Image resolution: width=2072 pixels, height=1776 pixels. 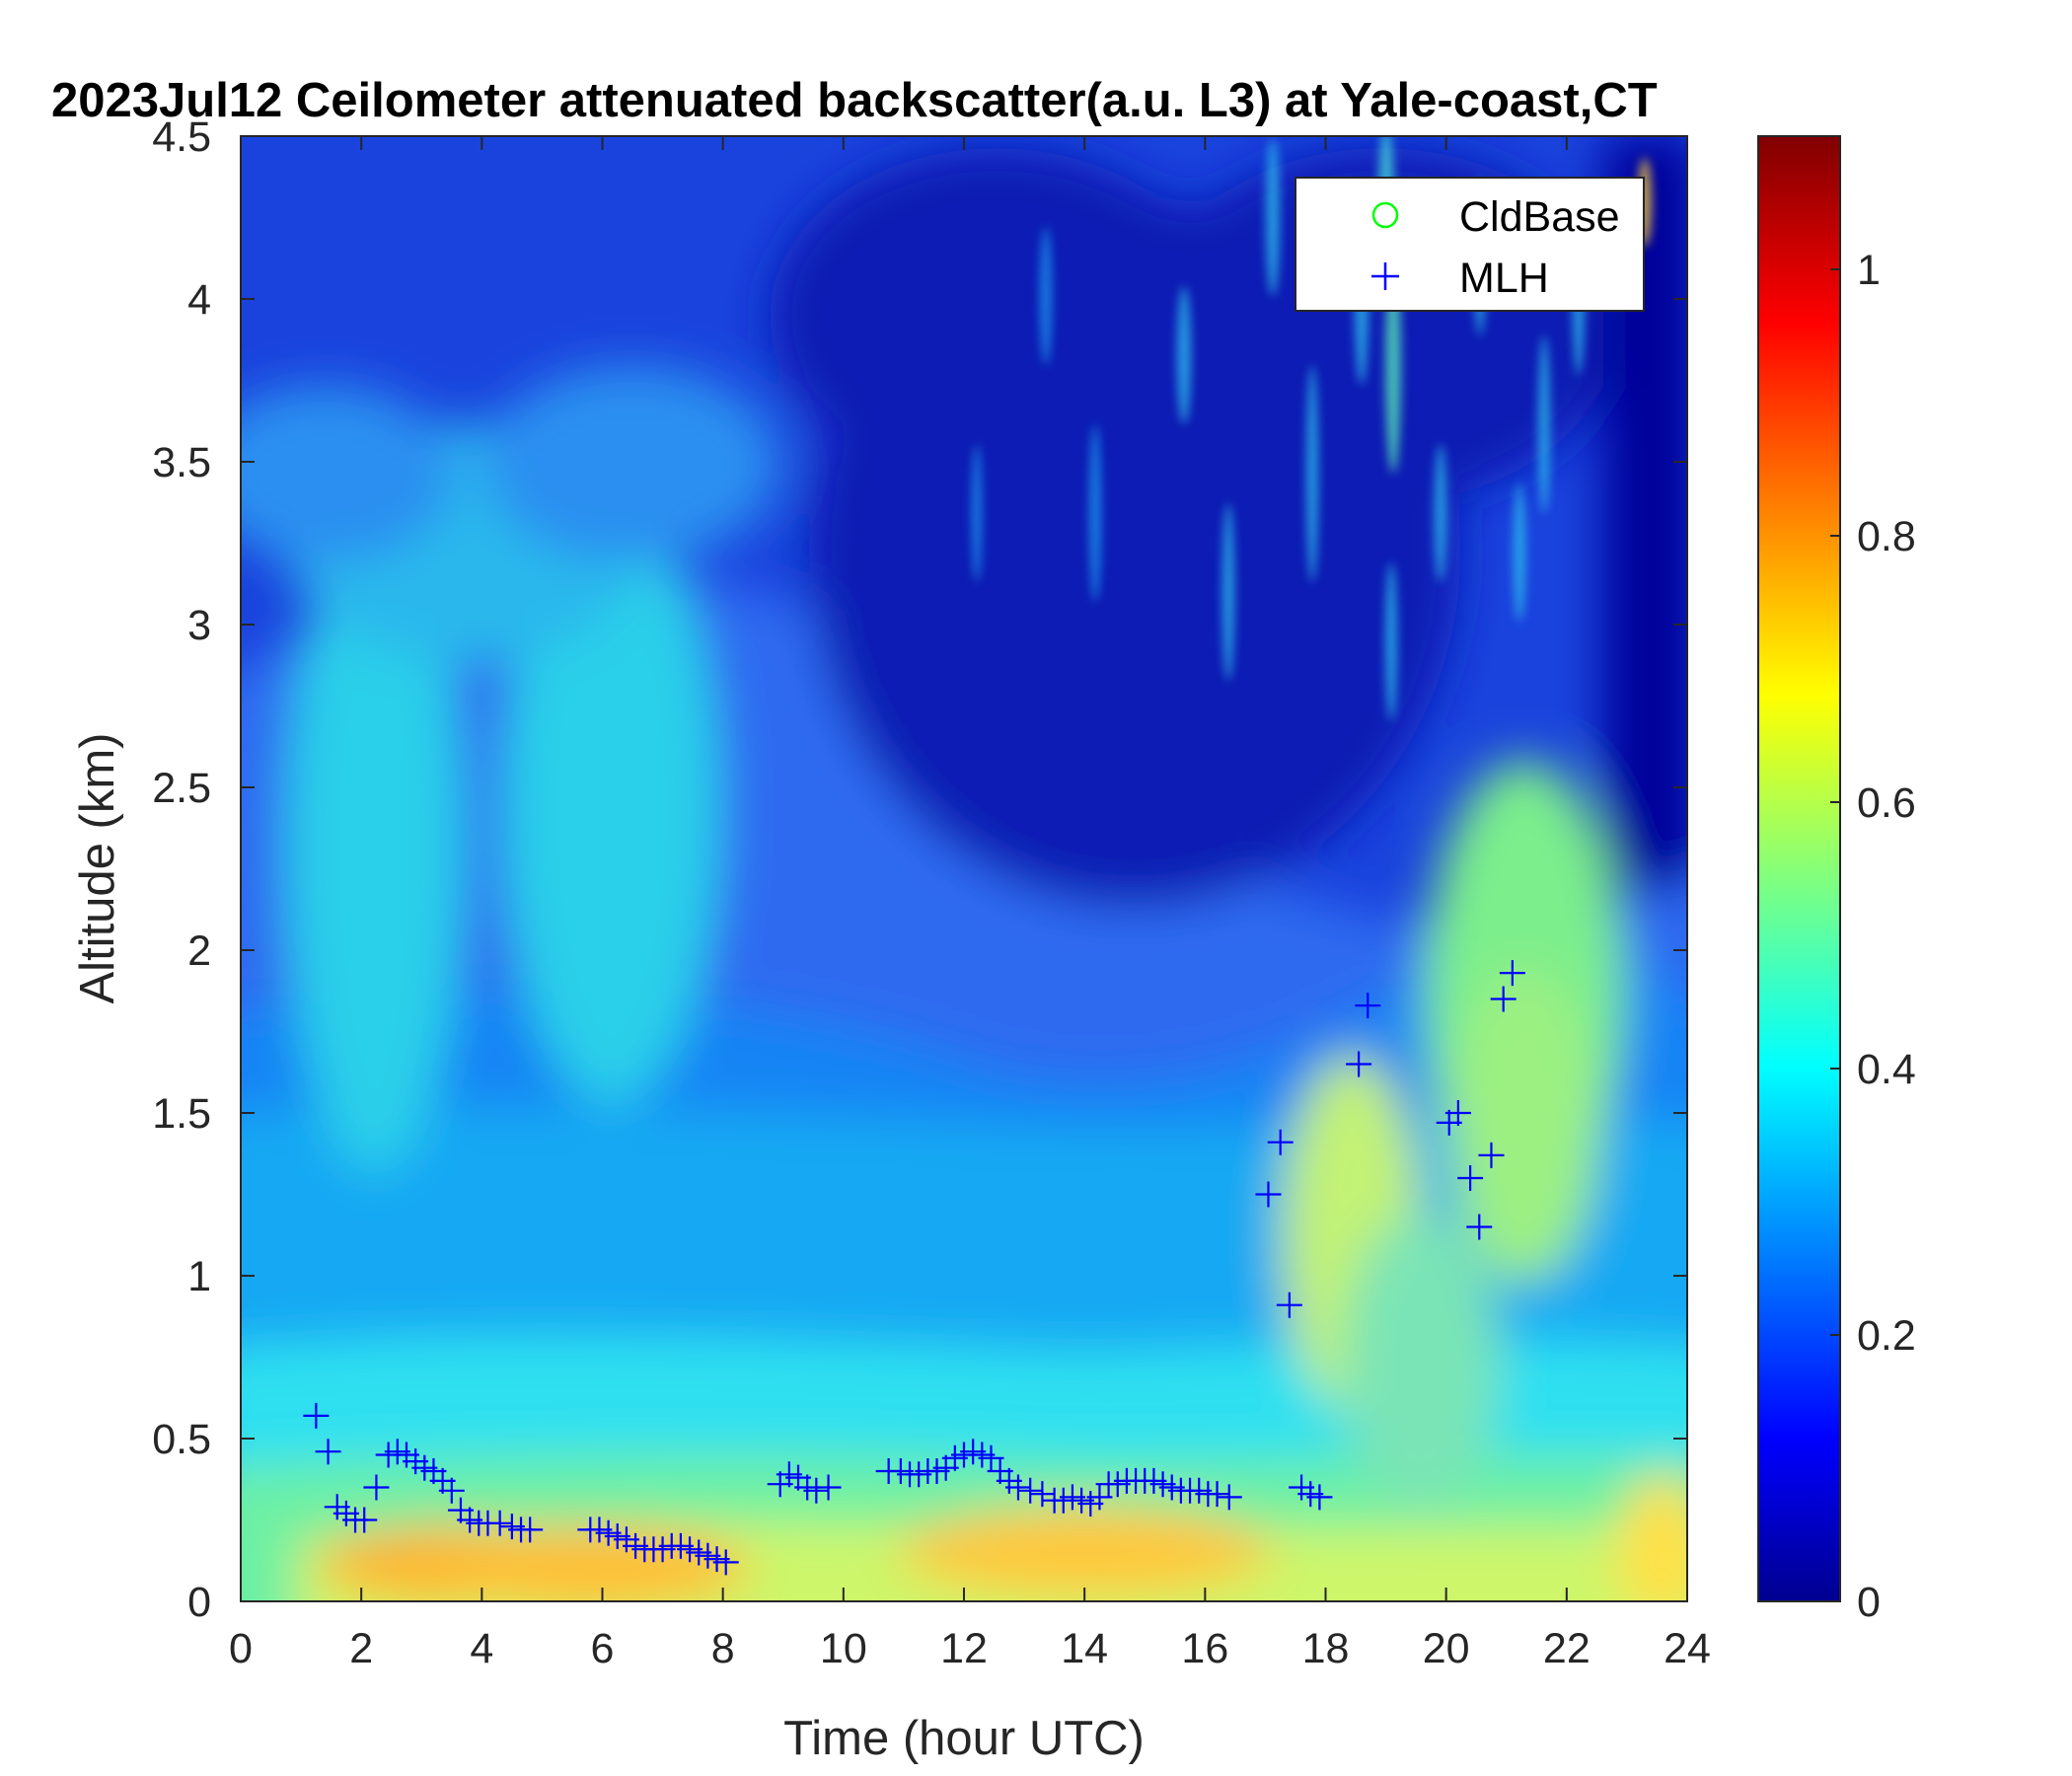 What do you see at coordinates (361, 1648) in the screenshot?
I see `x-tick-label: 2` at bounding box center [361, 1648].